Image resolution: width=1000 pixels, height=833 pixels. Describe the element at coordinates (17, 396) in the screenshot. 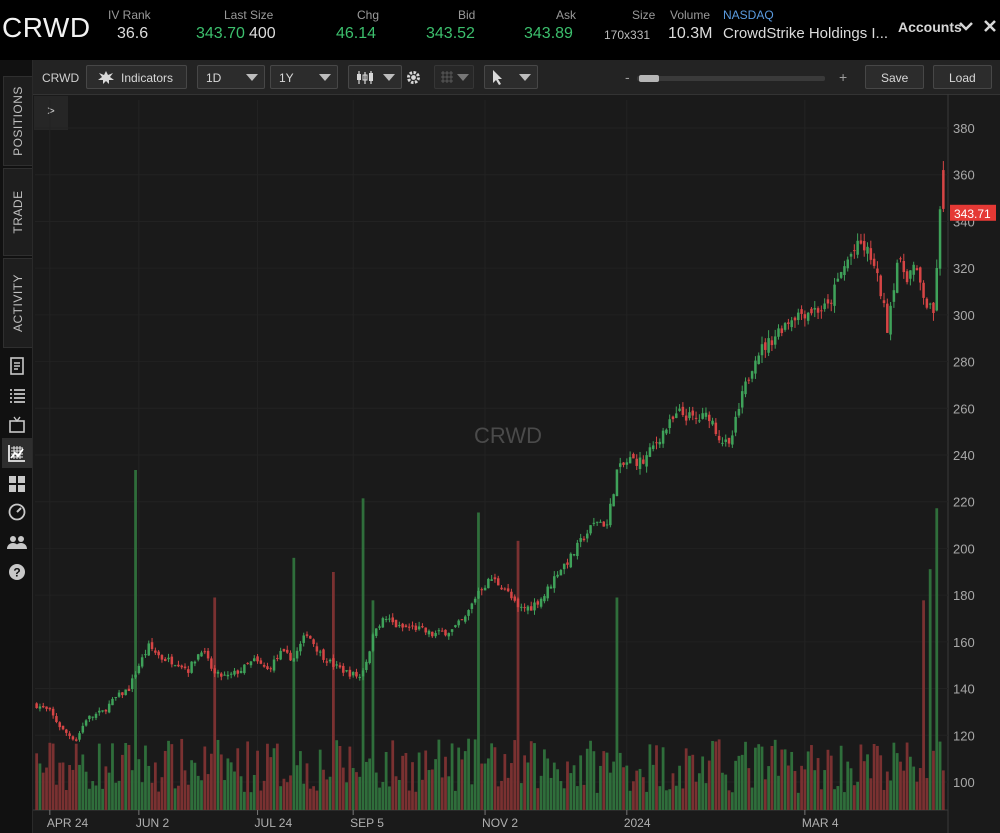

I see `list-icon` at that location.